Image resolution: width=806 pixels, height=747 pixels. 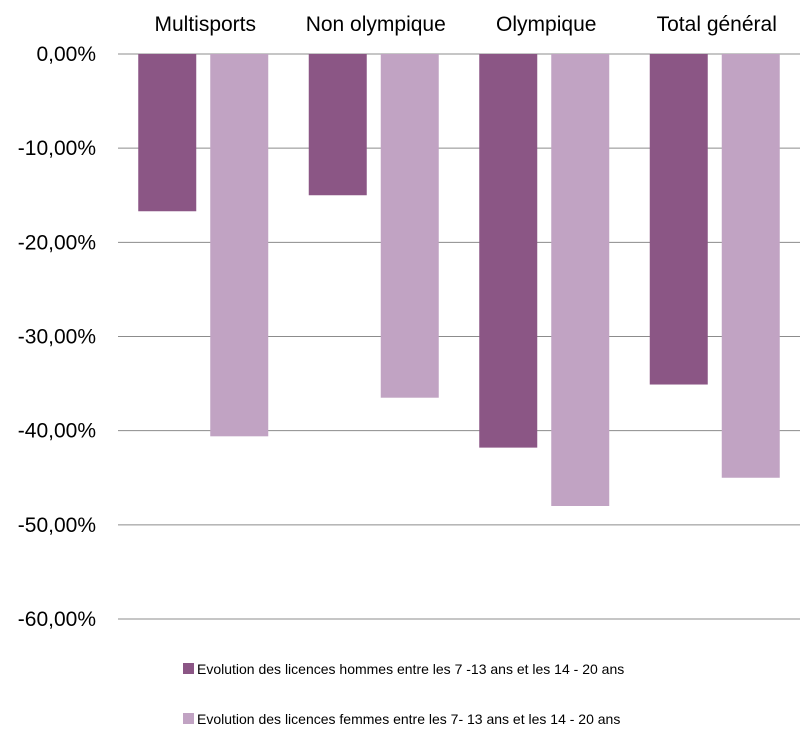 What do you see at coordinates (57, 148) in the screenshot?
I see `y-tick-label: -10,00%` at bounding box center [57, 148].